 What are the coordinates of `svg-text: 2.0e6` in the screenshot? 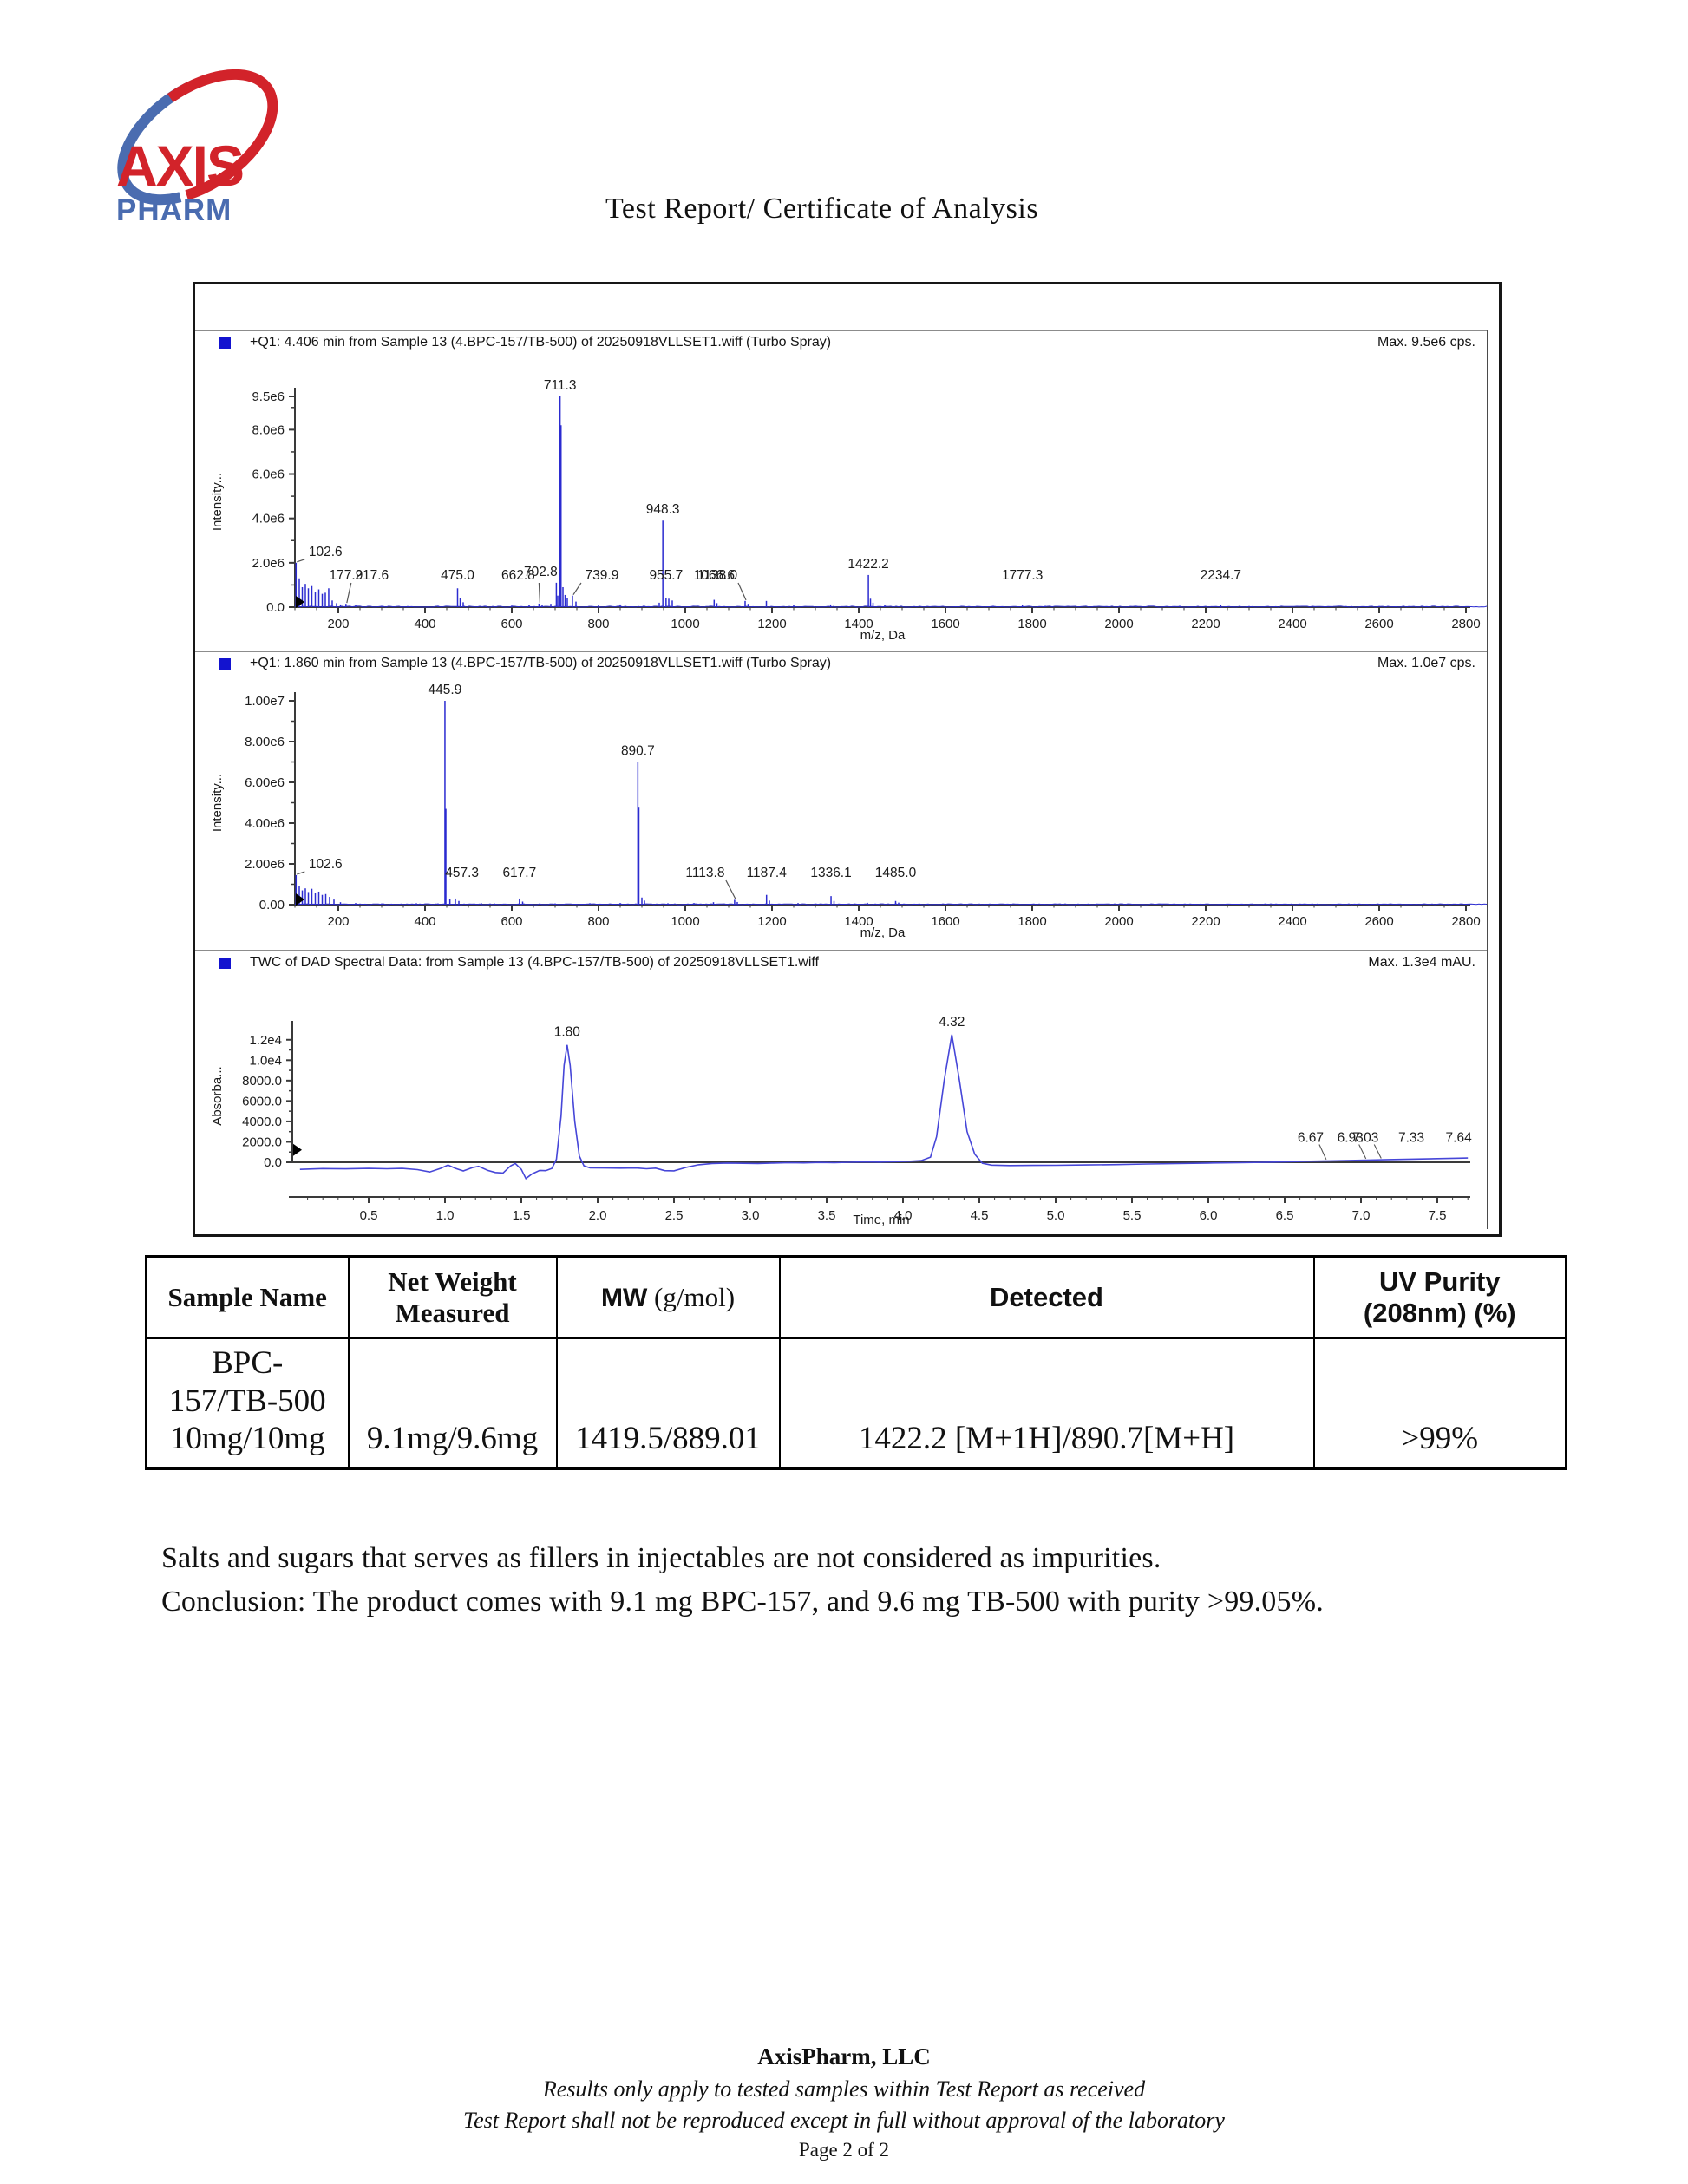 It's located at (268, 563).